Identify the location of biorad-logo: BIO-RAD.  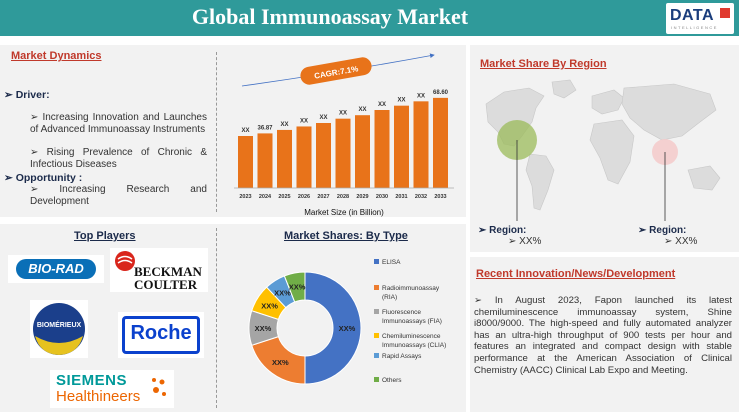
(56, 269).